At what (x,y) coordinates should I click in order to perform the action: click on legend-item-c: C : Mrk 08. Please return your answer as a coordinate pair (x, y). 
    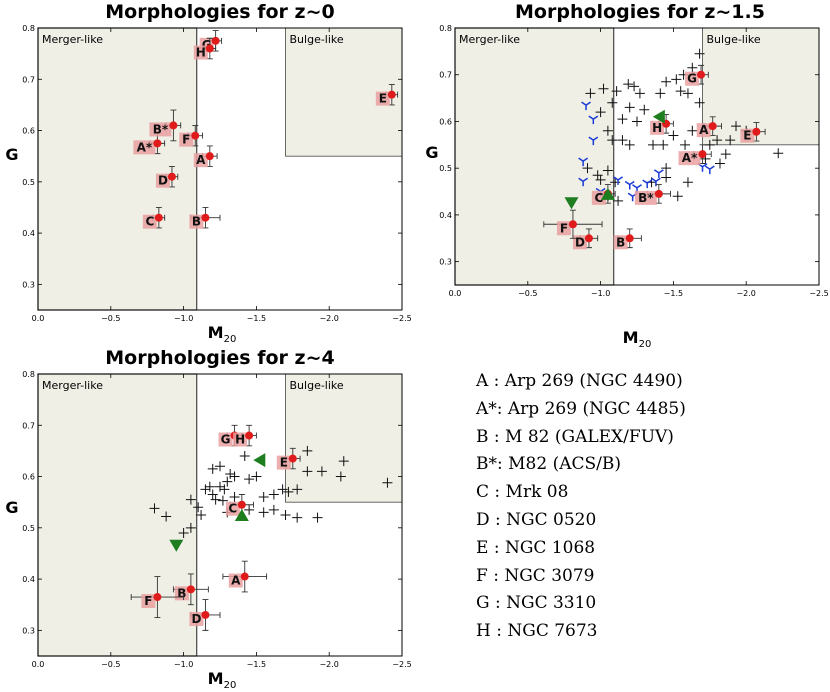
    Looking at the image, I should click on (522, 492).